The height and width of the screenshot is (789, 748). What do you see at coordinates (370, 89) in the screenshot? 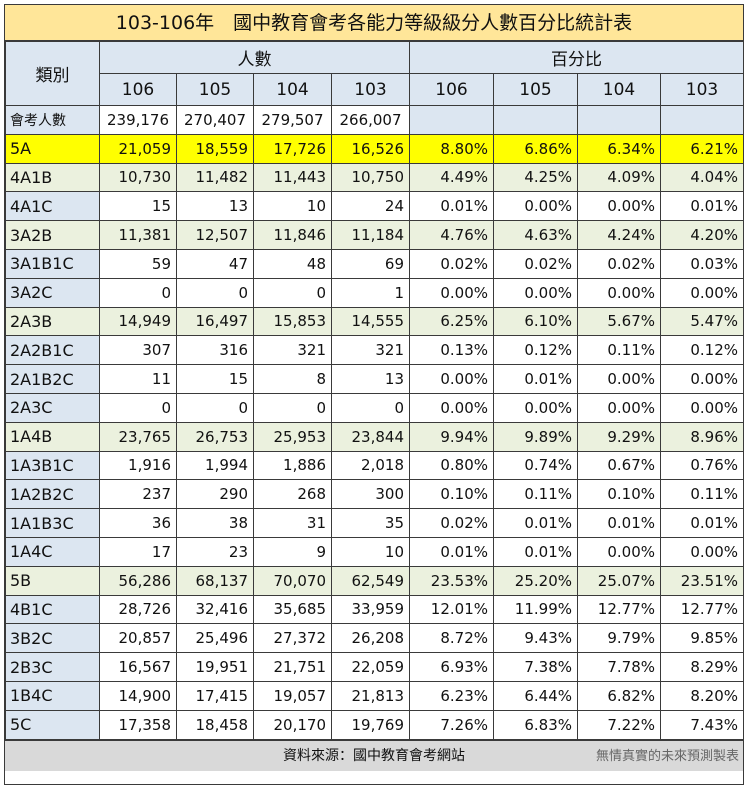
I see `header-year-count: 103` at bounding box center [370, 89].